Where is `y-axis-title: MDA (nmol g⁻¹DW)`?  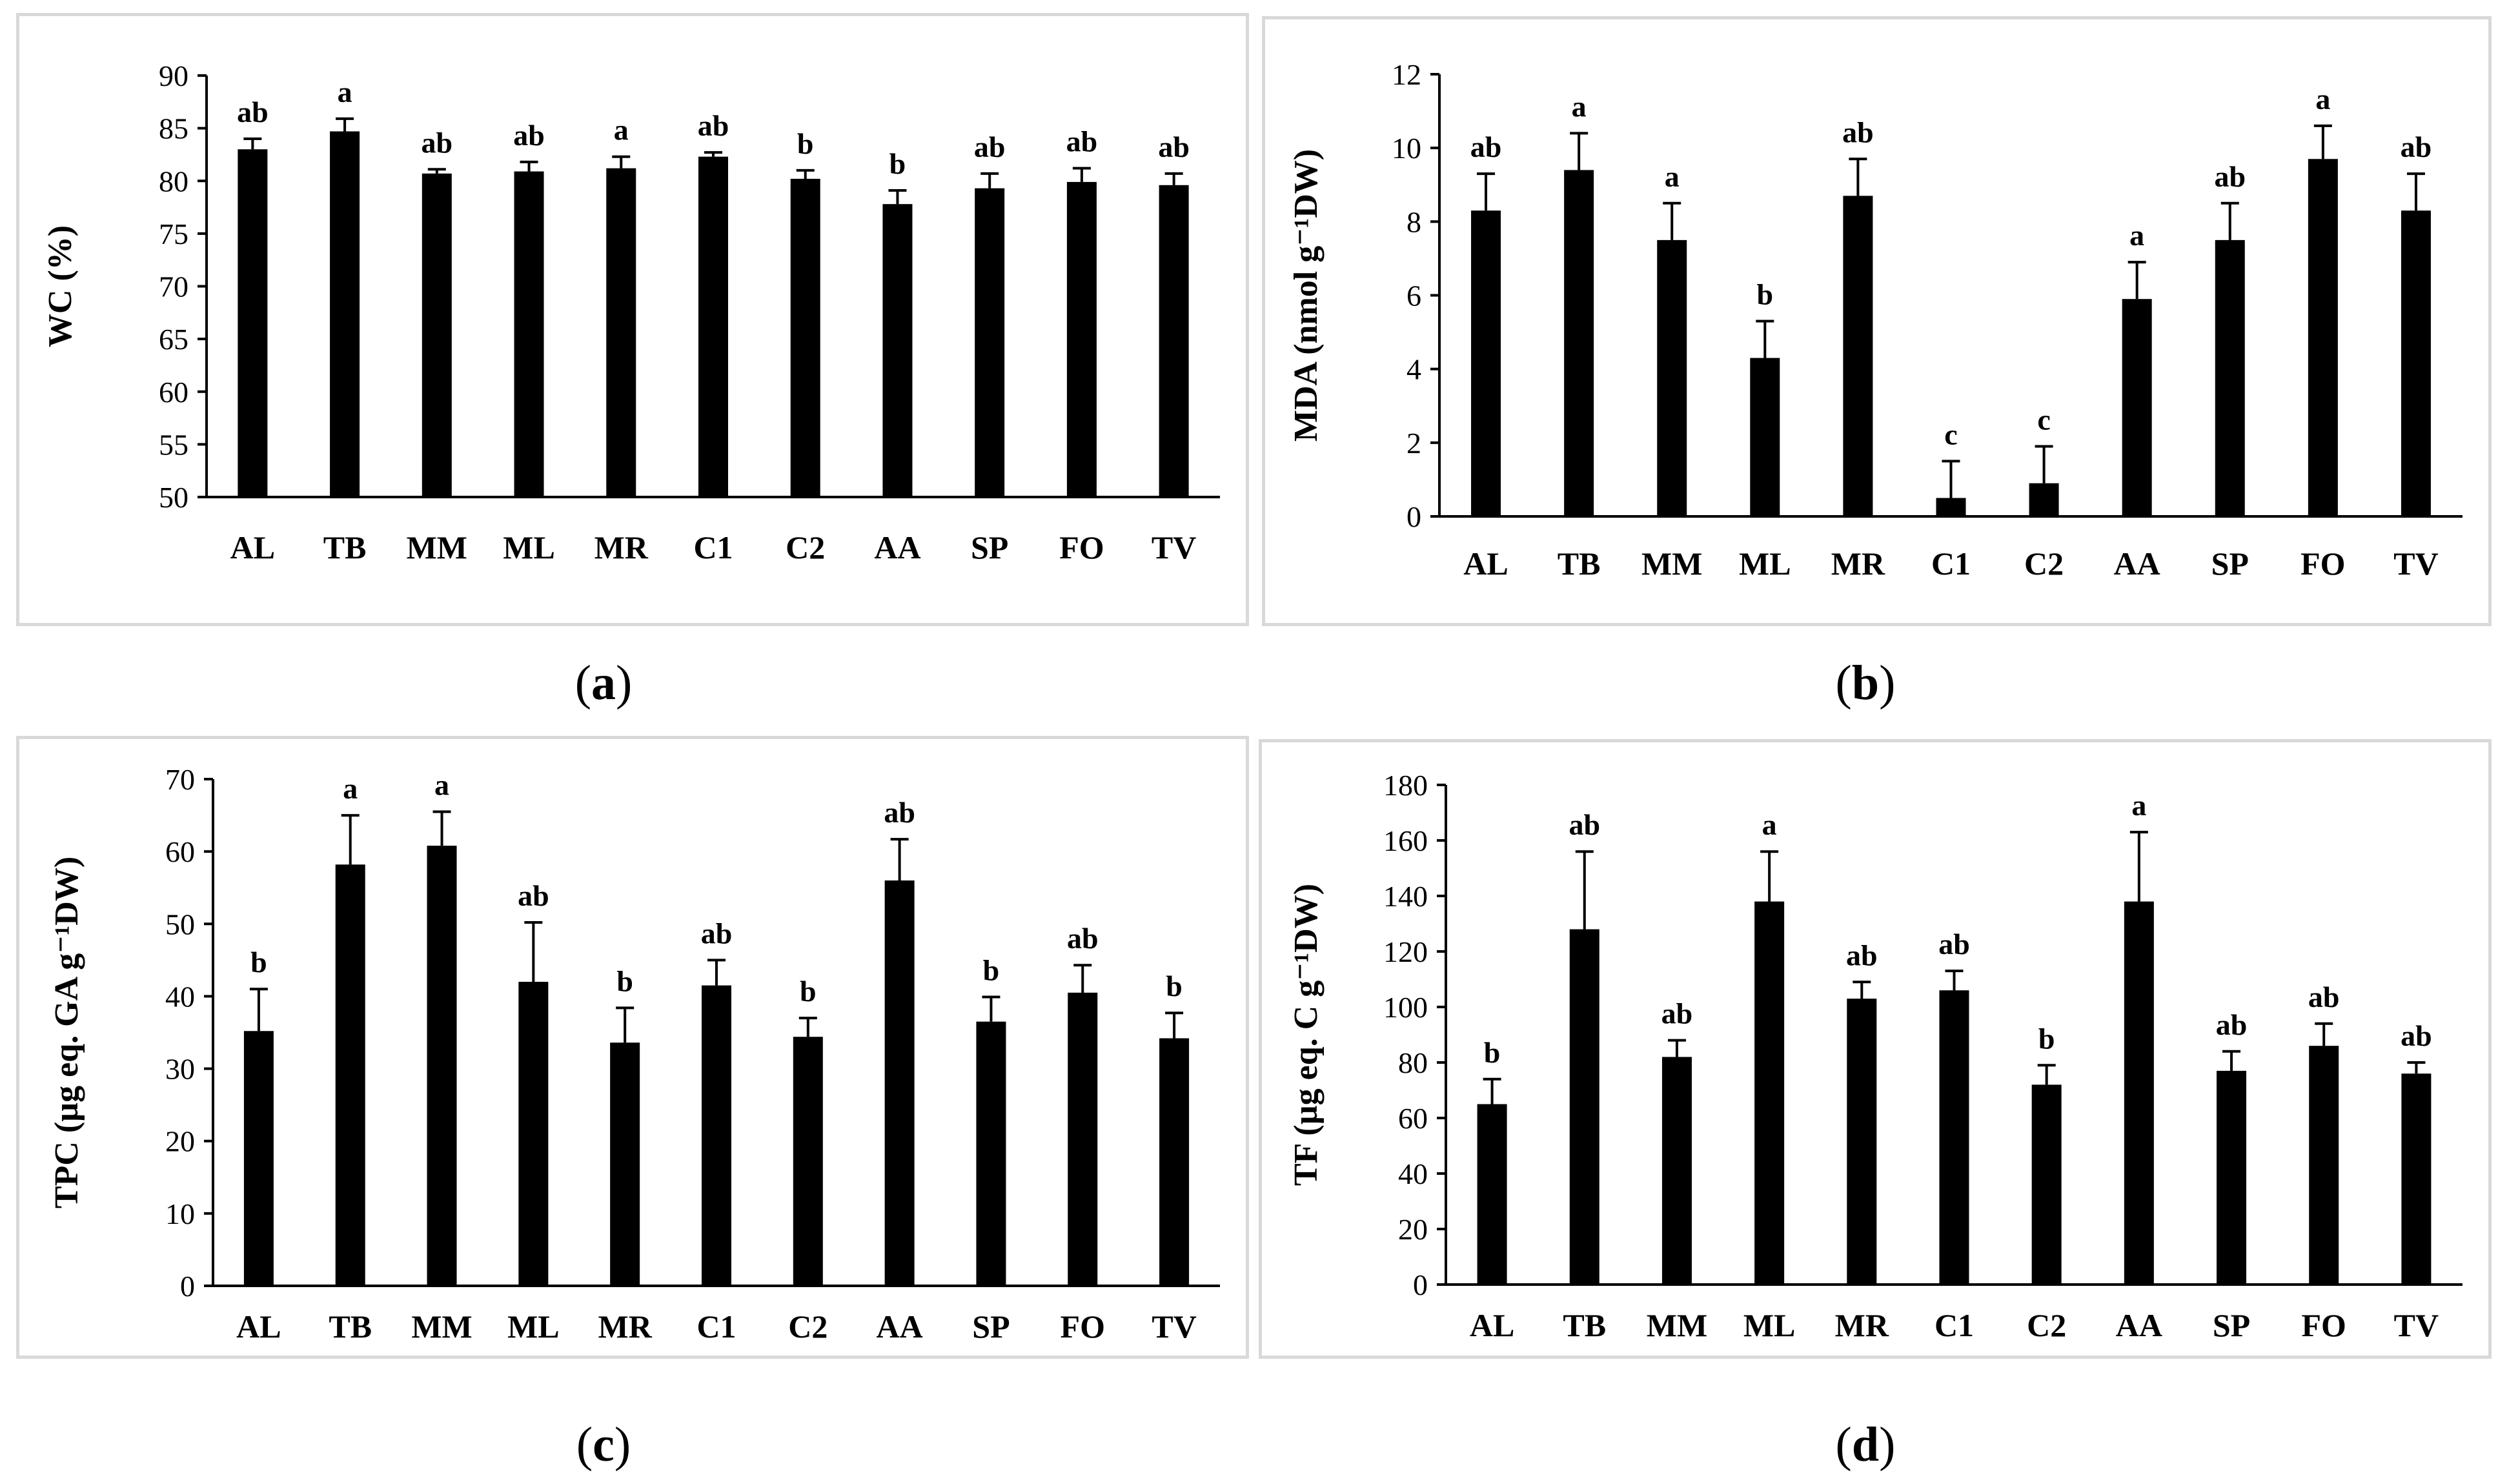
y-axis-title: MDA (nmol g⁻¹DW) is located at coordinates (1307, 295).